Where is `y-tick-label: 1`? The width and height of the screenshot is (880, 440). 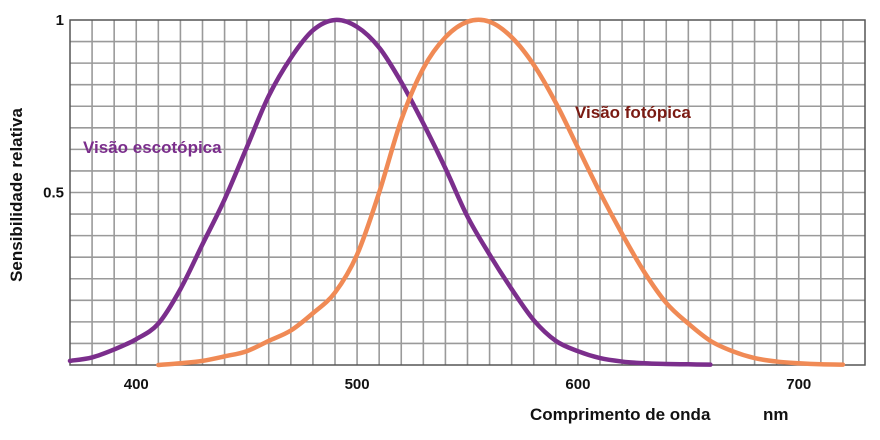 y-tick-label: 1 is located at coordinates (60, 20).